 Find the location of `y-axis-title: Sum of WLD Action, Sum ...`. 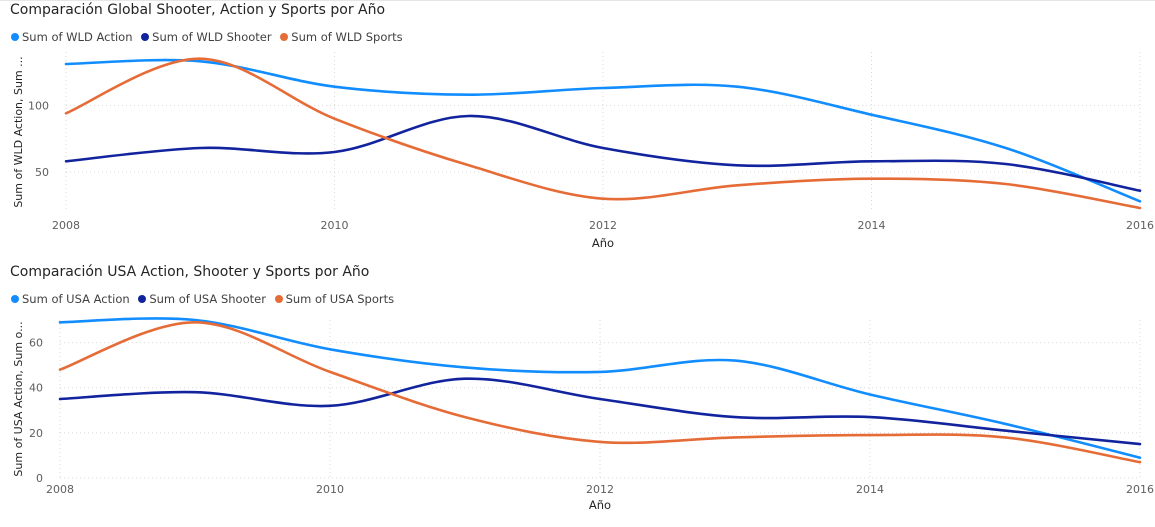

y-axis-title: Sum of WLD Action, Sum ... is located at coordinates (18, 131).